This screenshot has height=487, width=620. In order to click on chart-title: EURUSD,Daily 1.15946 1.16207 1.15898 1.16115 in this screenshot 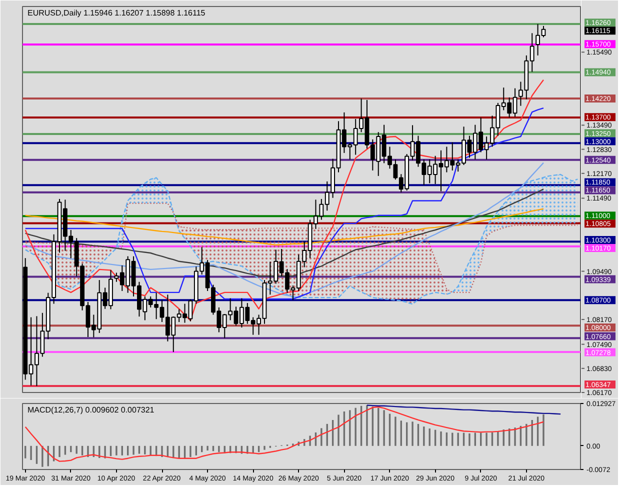, I will do `click(117, 13)`.